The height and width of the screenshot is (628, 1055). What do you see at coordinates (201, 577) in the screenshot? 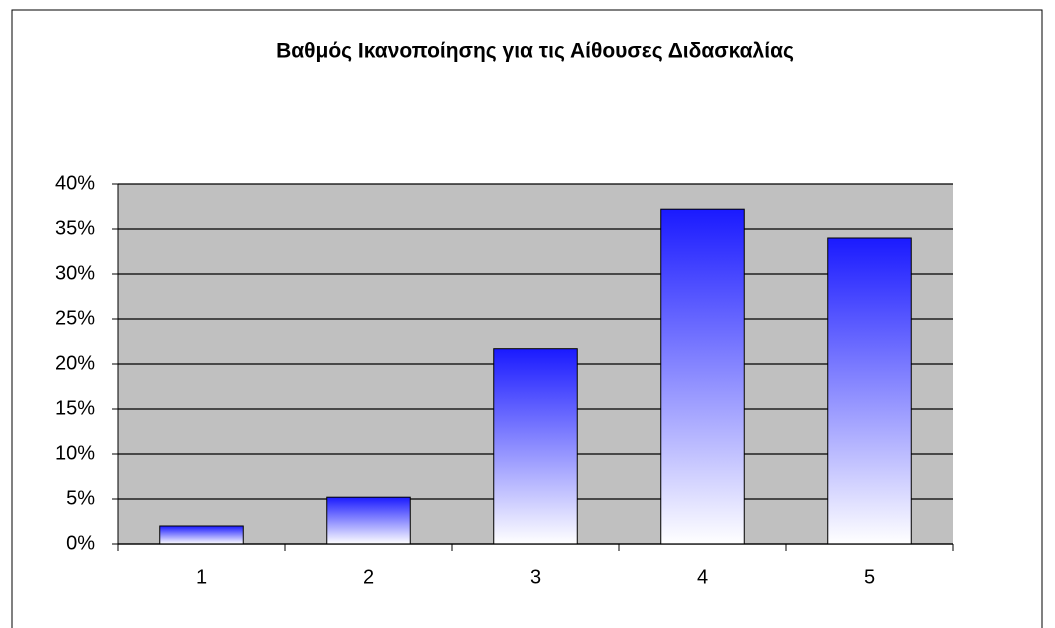
I see `x-tick-label: 1` at bounding box center [201, 577].